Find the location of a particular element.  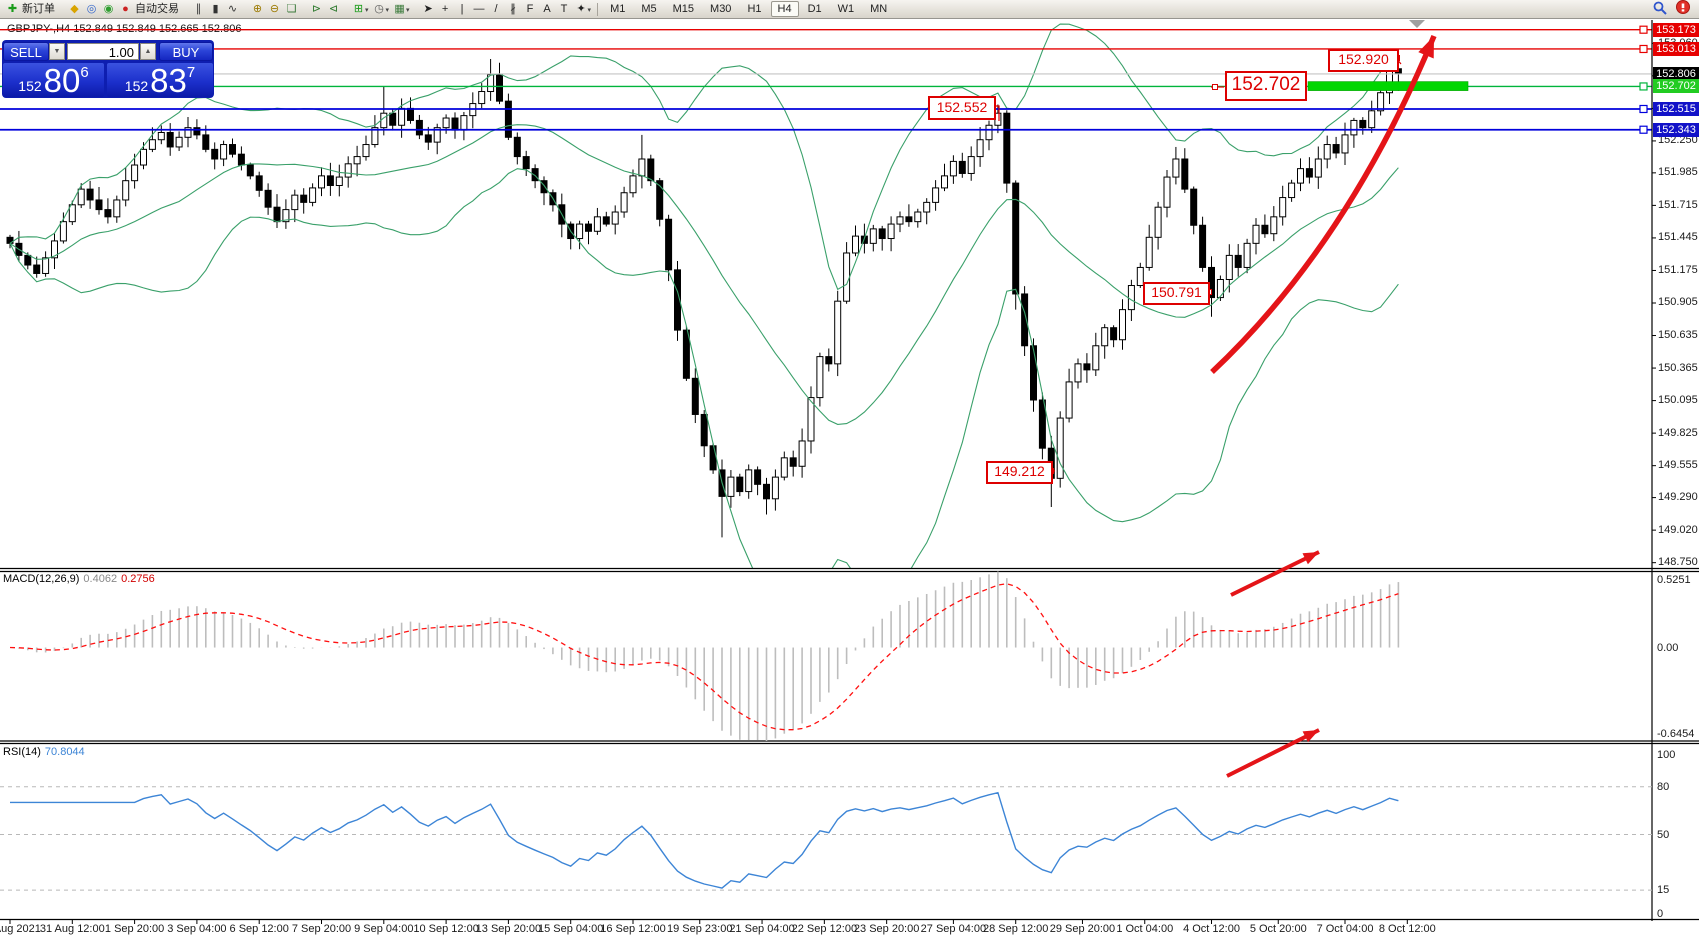

macd-name: MACD(12,26,9) is located at coordinates (41, 579).